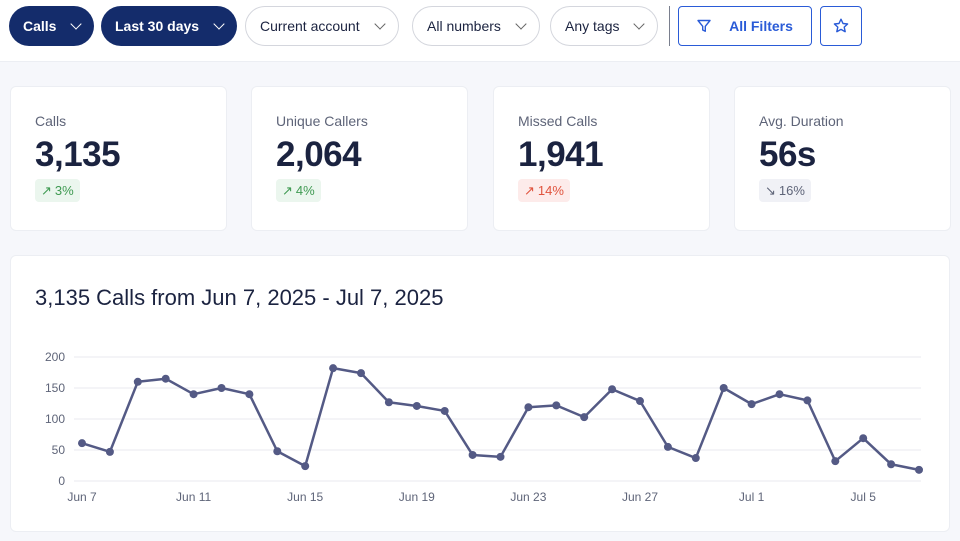 This screenshot has width=960, height=541. I want to click on all-filters-label: All Filters, so click(761, 26).